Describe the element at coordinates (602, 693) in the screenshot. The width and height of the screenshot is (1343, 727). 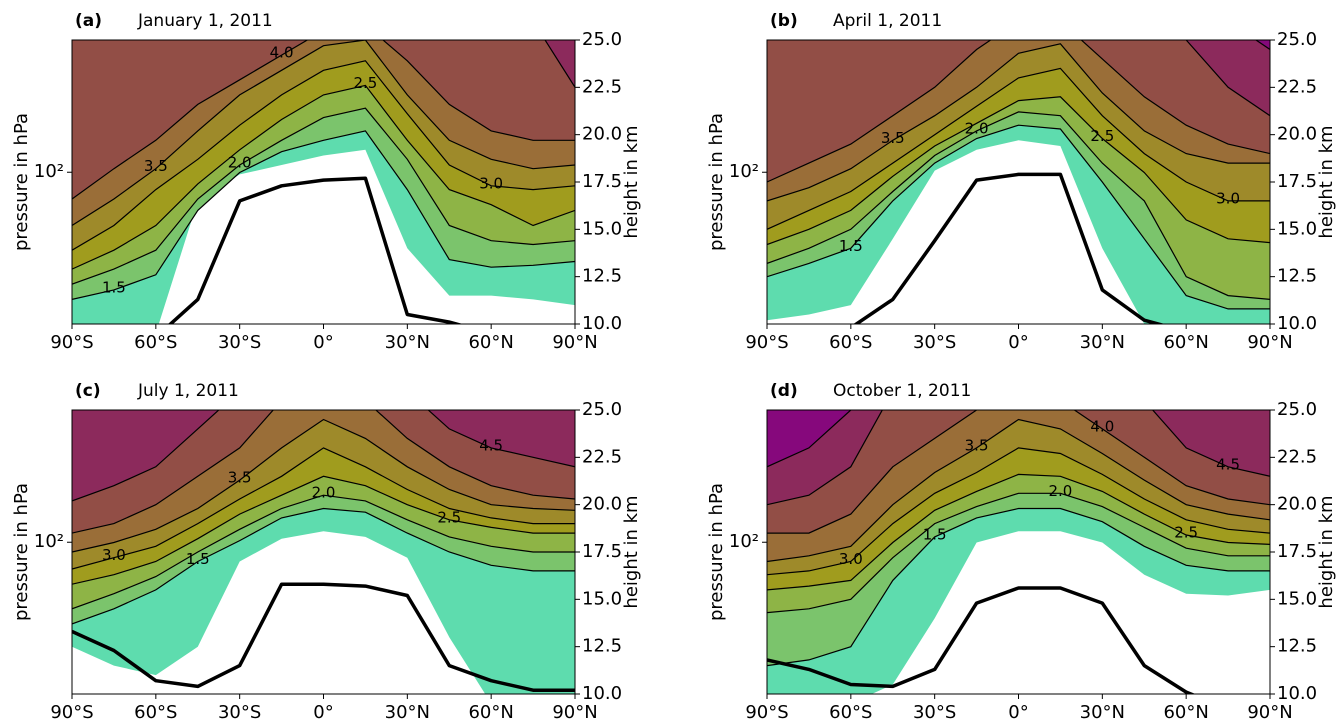
I see `y2-tick-label: 10.0` at that location.